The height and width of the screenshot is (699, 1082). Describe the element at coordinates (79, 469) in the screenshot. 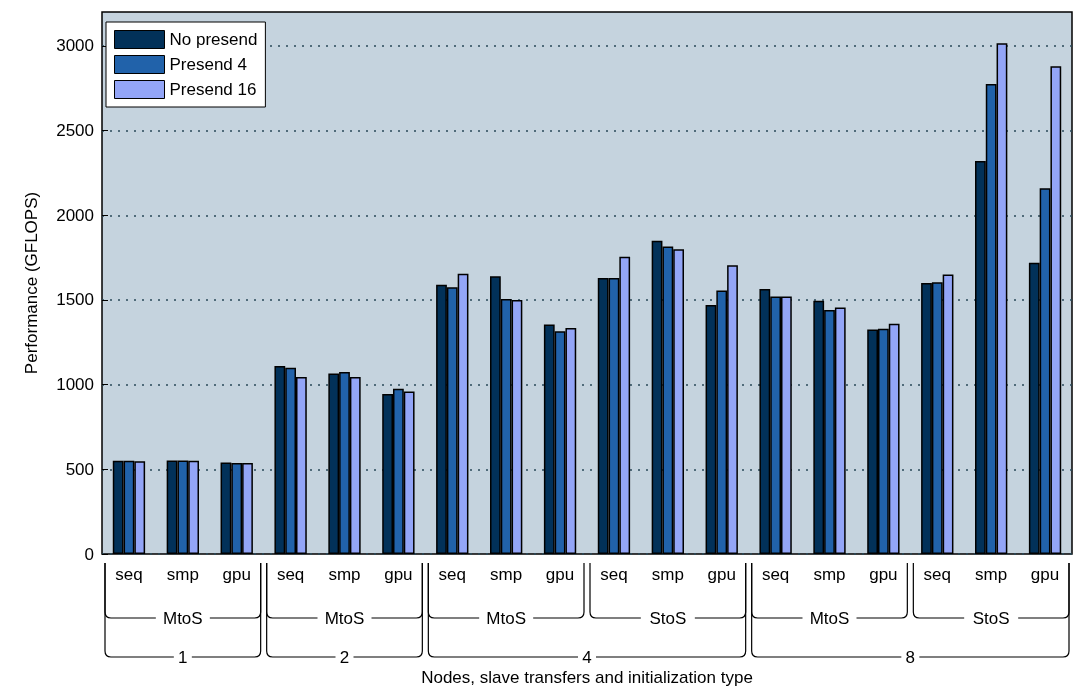

I see `y-tick-label: 500` at that location.